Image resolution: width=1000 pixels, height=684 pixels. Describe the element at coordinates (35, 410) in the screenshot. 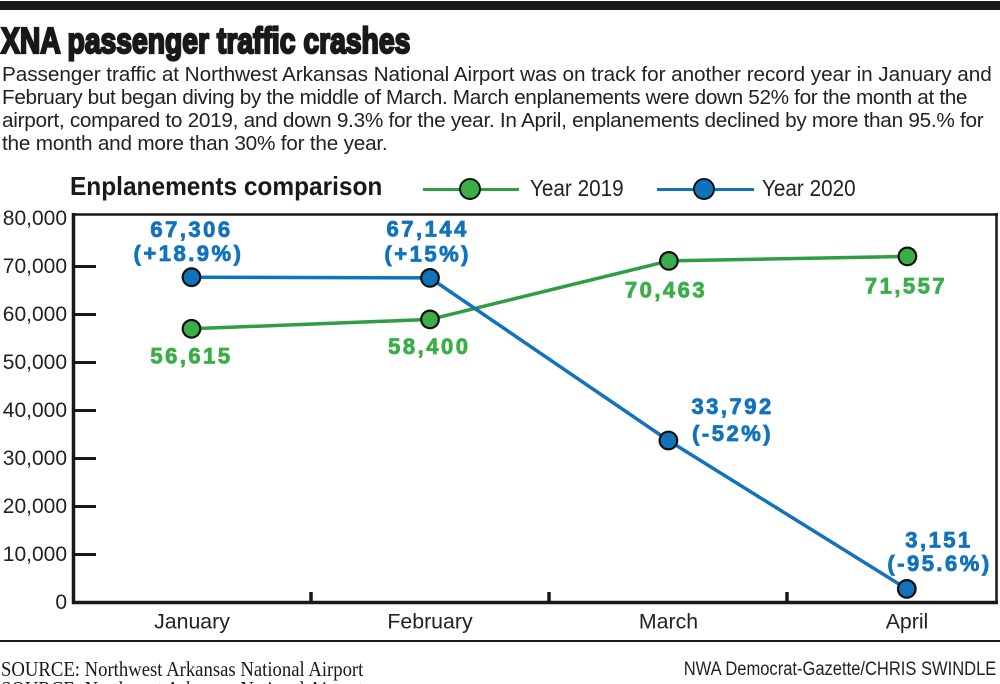

I see `svg-text: 40,000` at that location.